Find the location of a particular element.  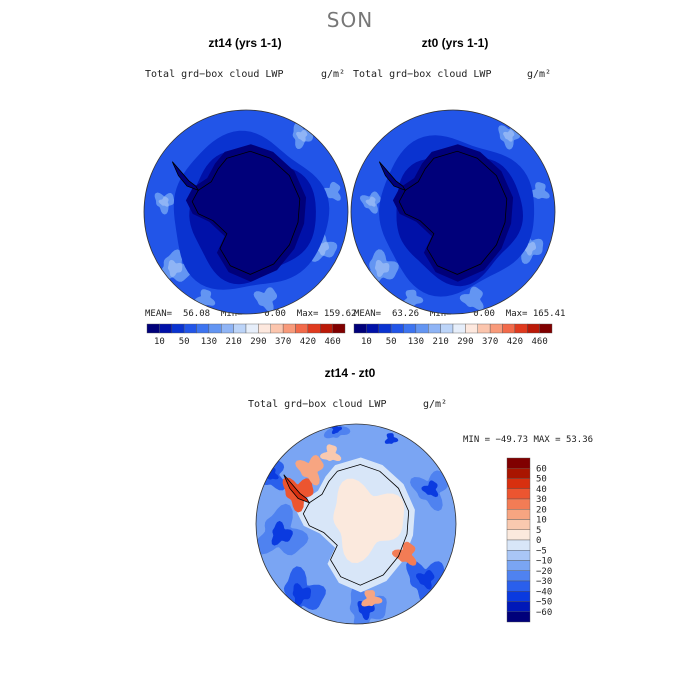

colorbar-tick-label: −60 is located at coordinates (544, 613).